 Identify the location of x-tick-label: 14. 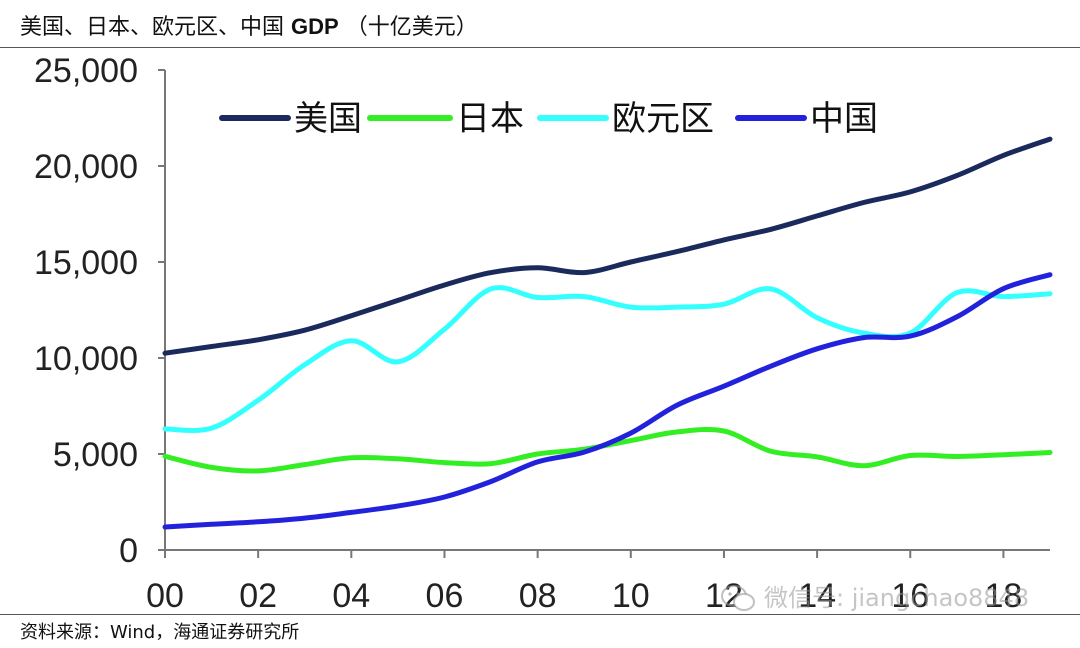
(817, 595).